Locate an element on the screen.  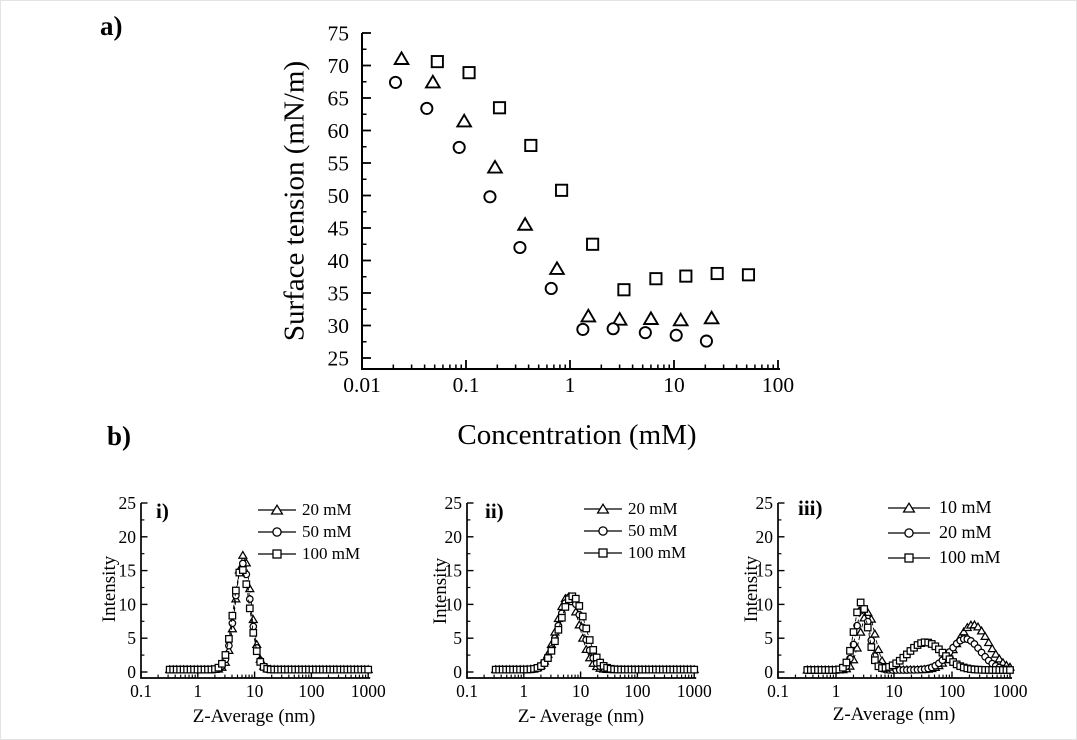
panel-b_ii-plot: 0.1 1 10 100 1000 0 5 10 15 20 25 is located at coordinates (578, 597).